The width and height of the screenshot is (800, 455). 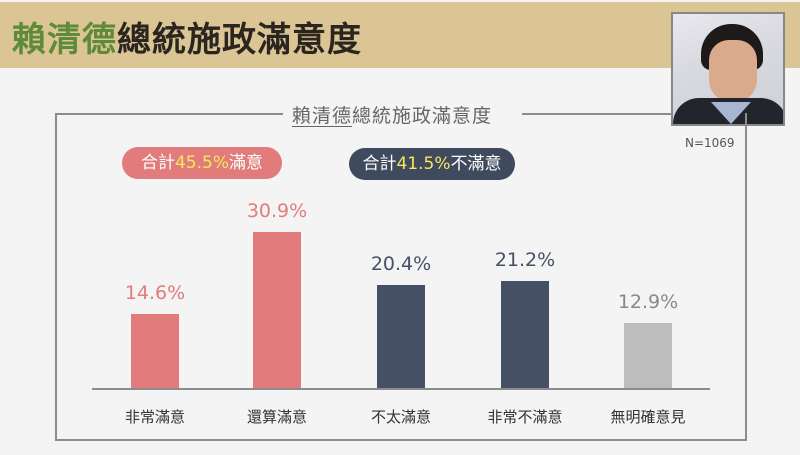 I want to click on category-label: 還算滿意, so click(x=276, y=417).